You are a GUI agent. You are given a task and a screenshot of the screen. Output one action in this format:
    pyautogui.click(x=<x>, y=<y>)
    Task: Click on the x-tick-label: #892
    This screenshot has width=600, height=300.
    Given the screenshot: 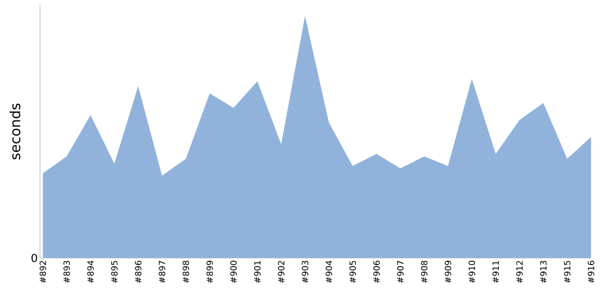 What is the action you would take?
    pyautogui.click(x=43, y=272)
    